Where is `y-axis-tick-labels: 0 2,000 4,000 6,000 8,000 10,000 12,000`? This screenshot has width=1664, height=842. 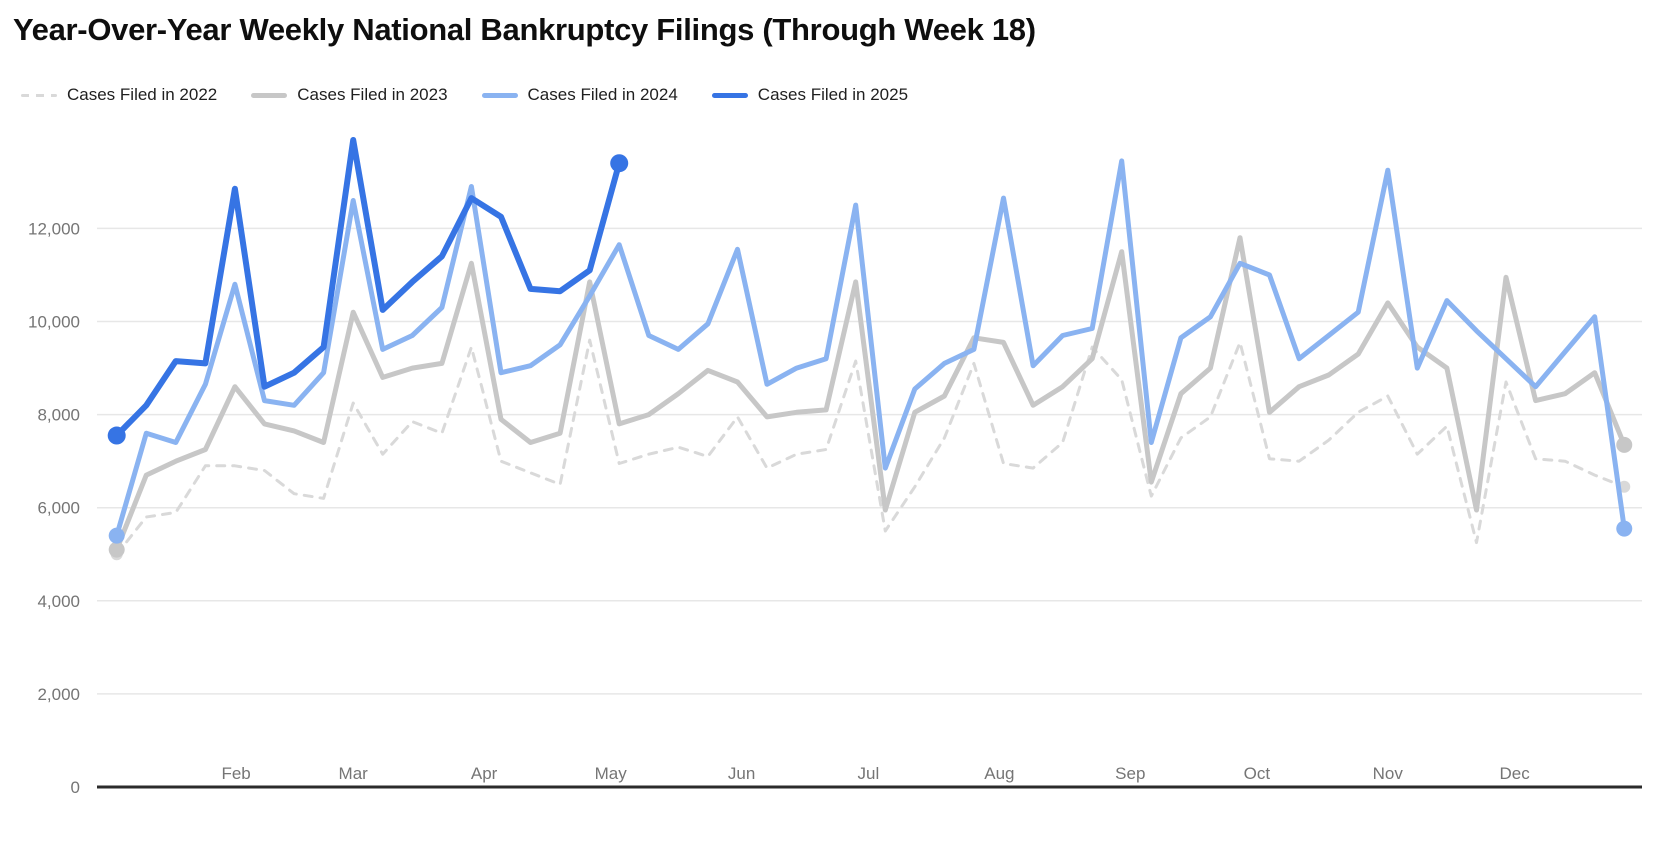
y-axis-tick-labels: 0 2,000 4,000 6,000 8,000 10,000 12,000 is located at coordinates (54, 508).